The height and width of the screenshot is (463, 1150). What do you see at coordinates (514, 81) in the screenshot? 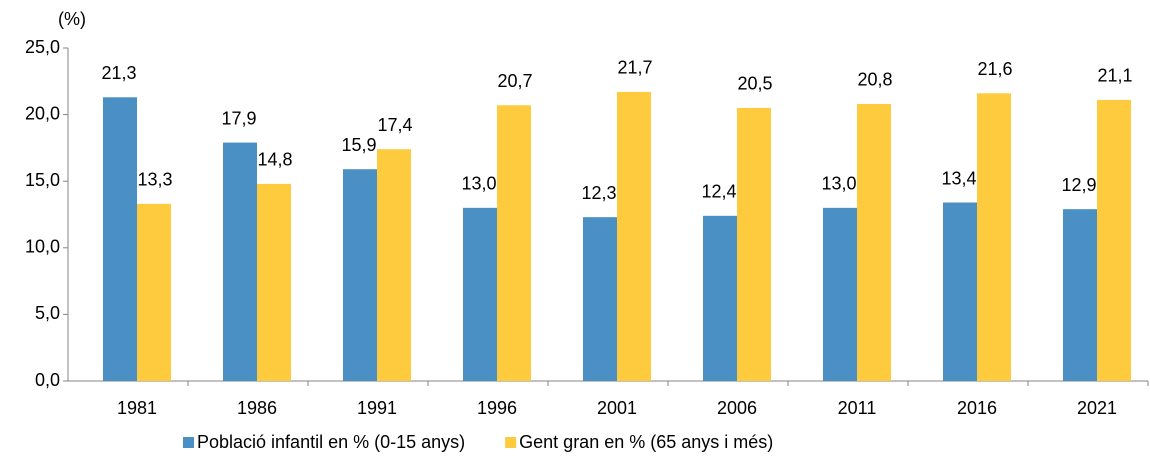
I see `value-label: 20,7` at bounding box center [514, 81].